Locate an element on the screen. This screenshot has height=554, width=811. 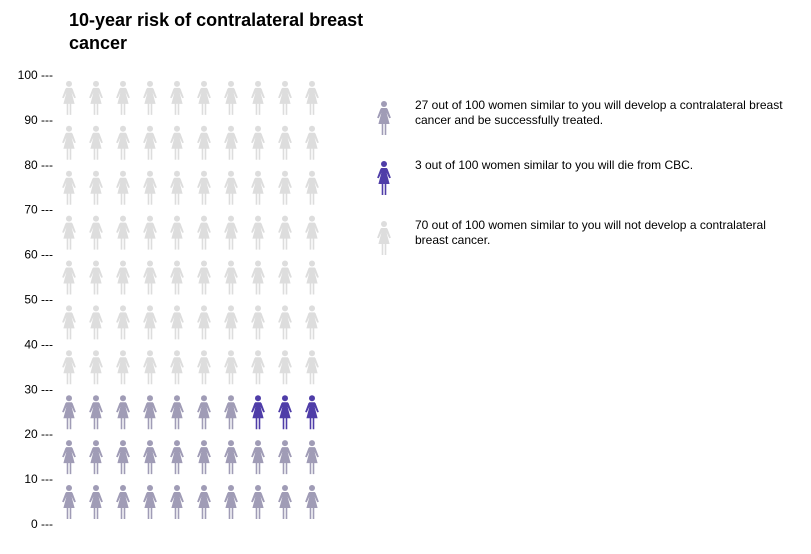
y-tick-label: 10 --- is located at coordinates (38, 479).